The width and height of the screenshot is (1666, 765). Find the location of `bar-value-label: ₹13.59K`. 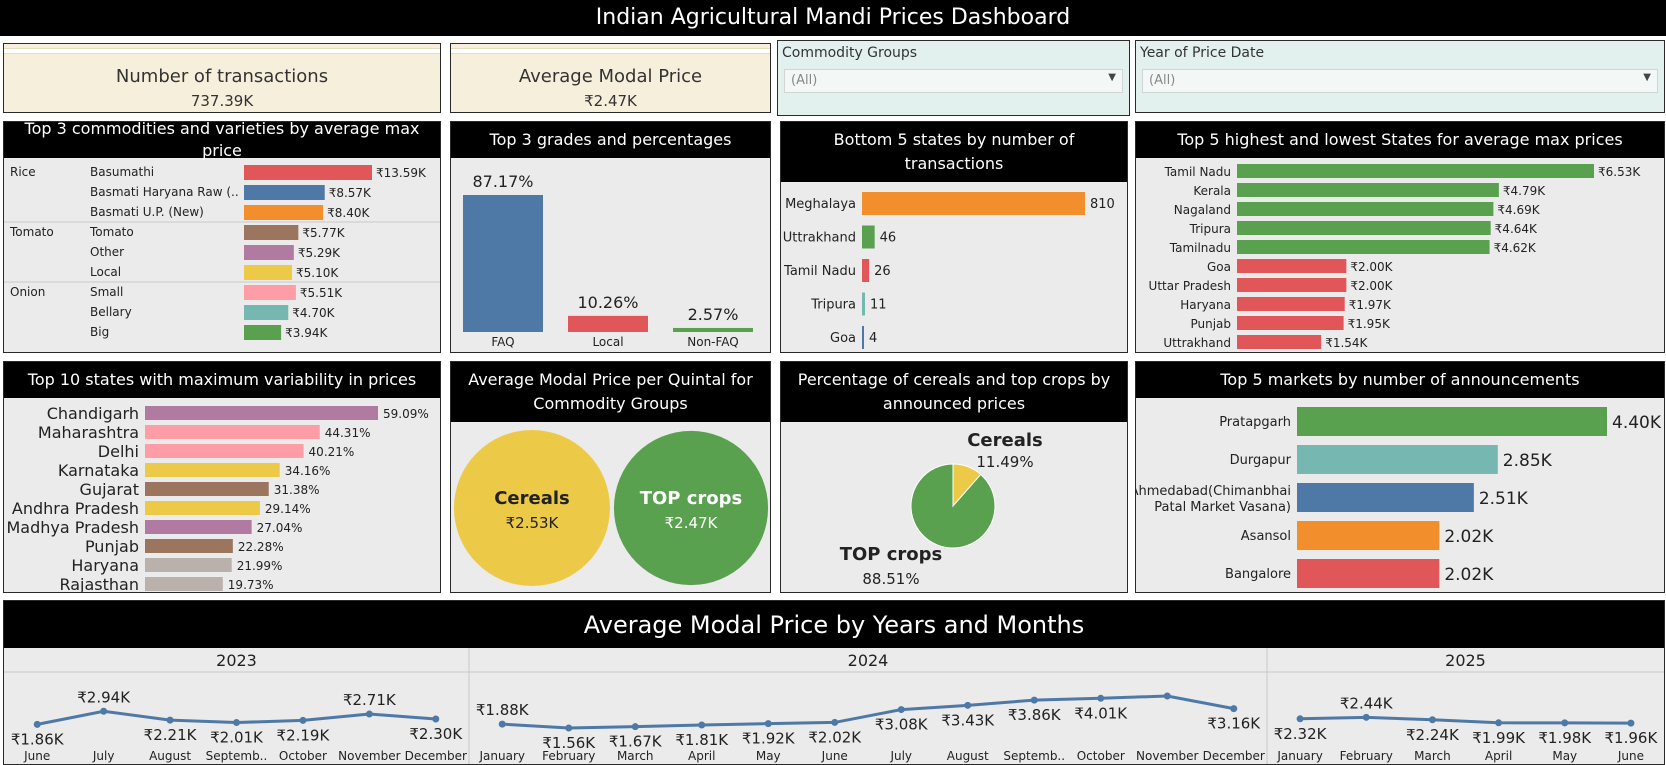

bar-value-label: ₹13.59K is located at coordinates (401, 173).